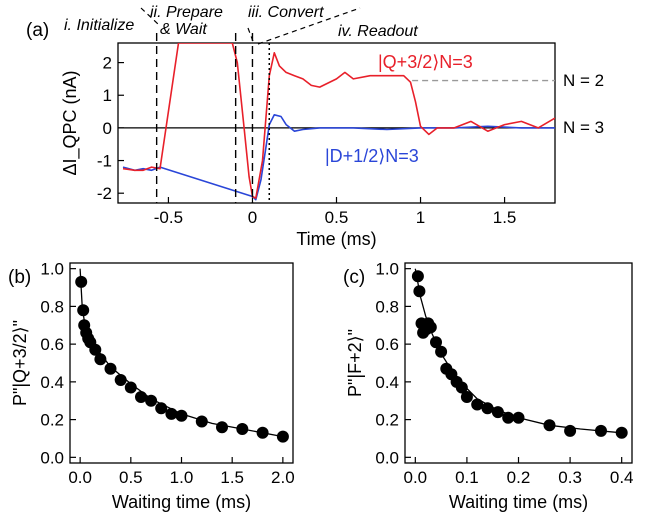 Image resolution: width=655 pixels, height=516 pixels. Describe the element at coordinates (52, 269) in the screenshot. I see `plot-b-ytick-label: 1.0` at that location.